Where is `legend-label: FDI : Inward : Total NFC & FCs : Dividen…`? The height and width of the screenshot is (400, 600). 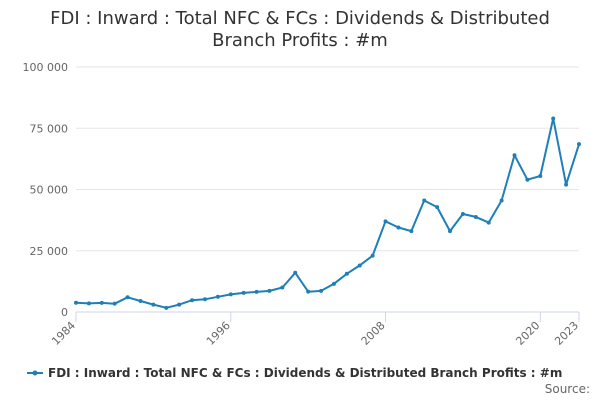 legend-label: FDI : Inward : Total NFC & FCs : Dividen… is located at coordinates (305, 373).